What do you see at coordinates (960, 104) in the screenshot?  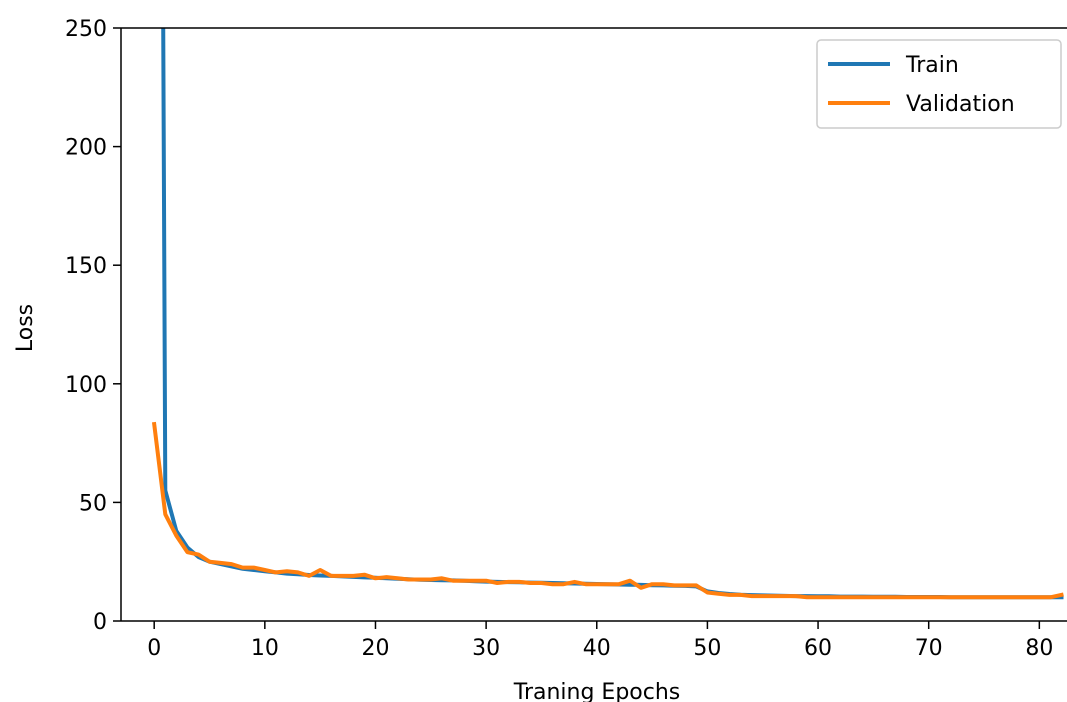 I see `legend-label-validation: Validation` at bounding box center [960, 104].